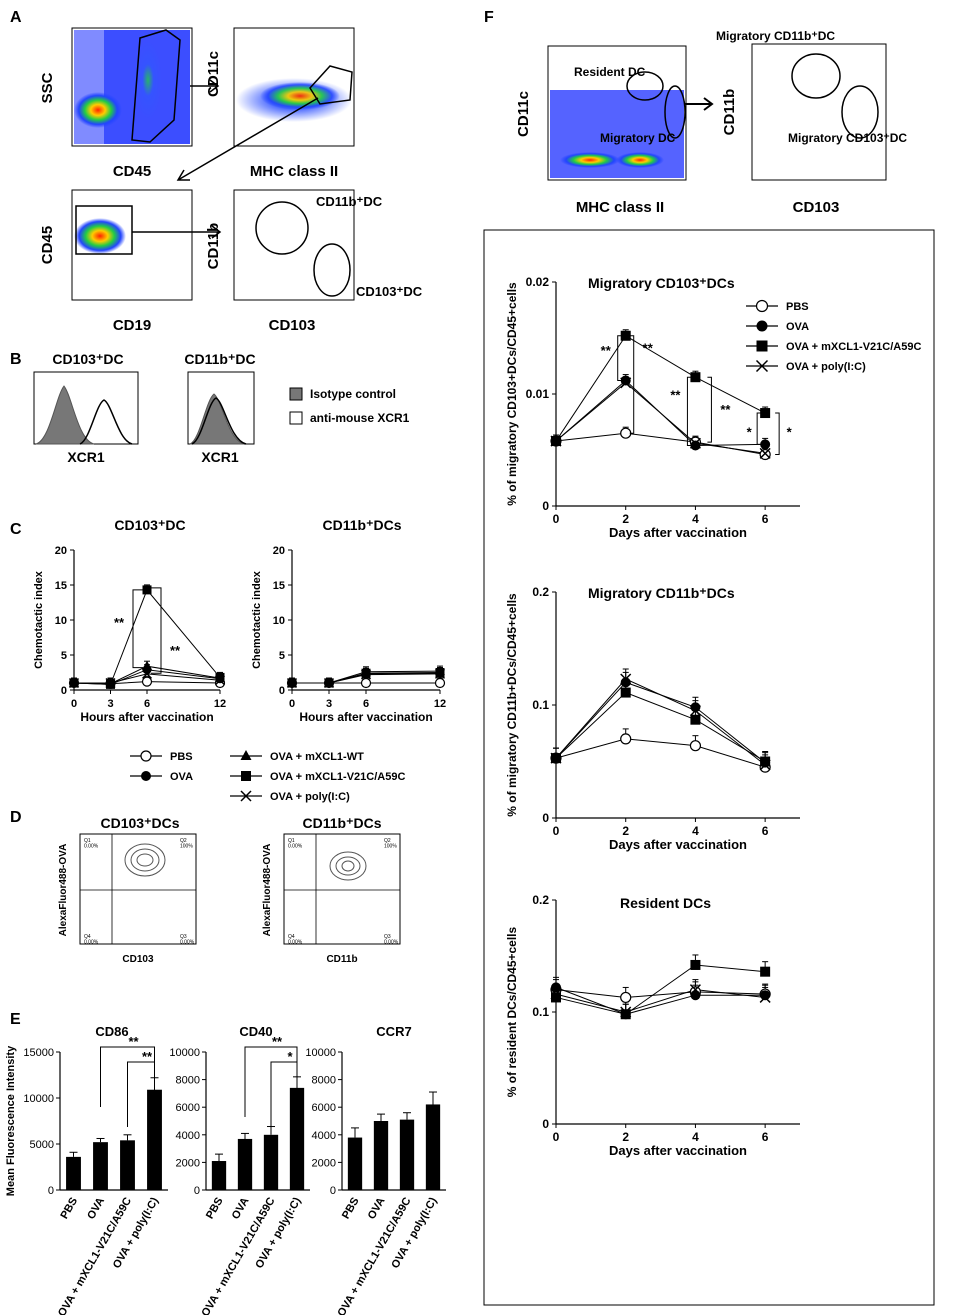 The image size is (957, 1315). Describe the element at coordinates (282, 656) in the screenshot. I see `y-tick-label: 5` at that location.